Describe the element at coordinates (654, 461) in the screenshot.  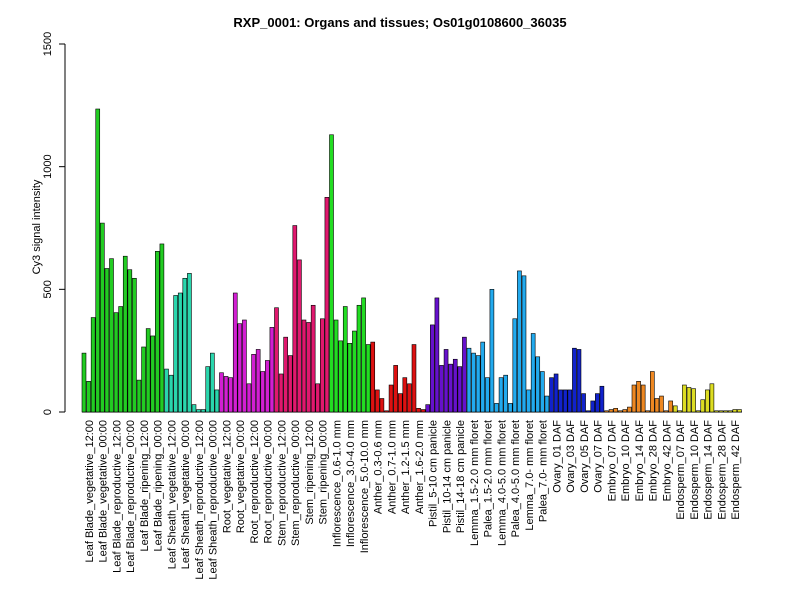
I see `x-tick-label: Embryo_28 DAF` at that location.